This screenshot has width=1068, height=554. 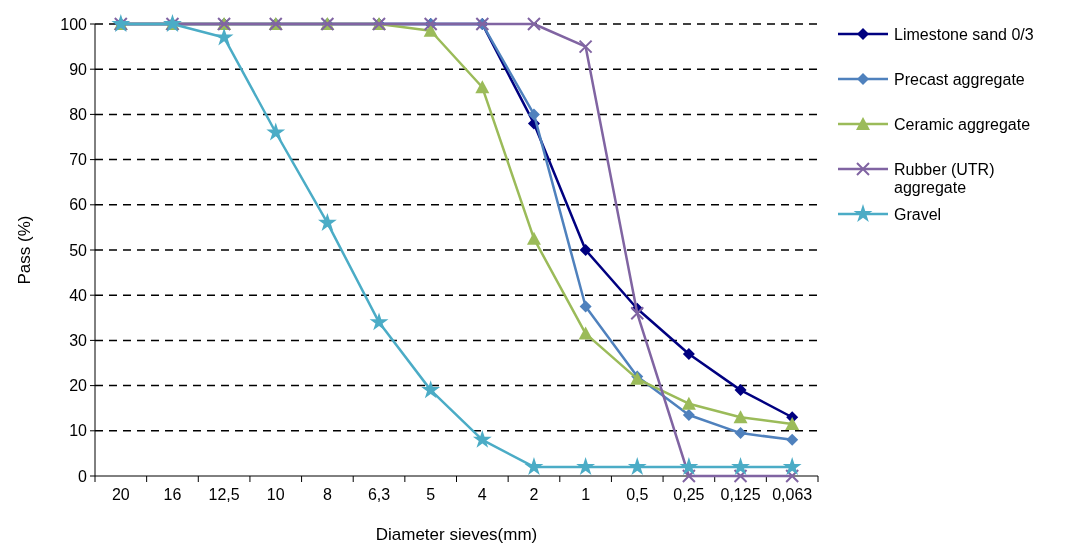 I want to click on x-tick-label: 0,25, so click(x=689, y=494).